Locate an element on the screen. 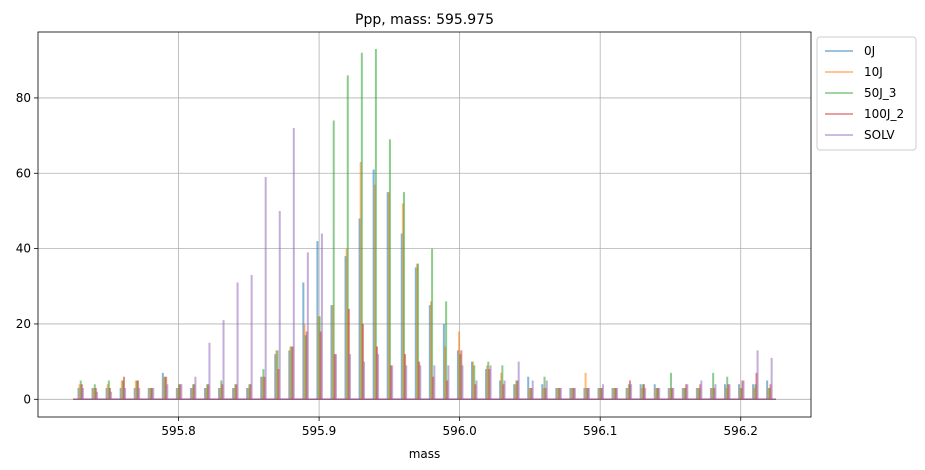 The width and height of the screenshot is (925, 470). legend: 0J 10J 50J_3 100J_2 SOLV is located at coordinates (866, 93).